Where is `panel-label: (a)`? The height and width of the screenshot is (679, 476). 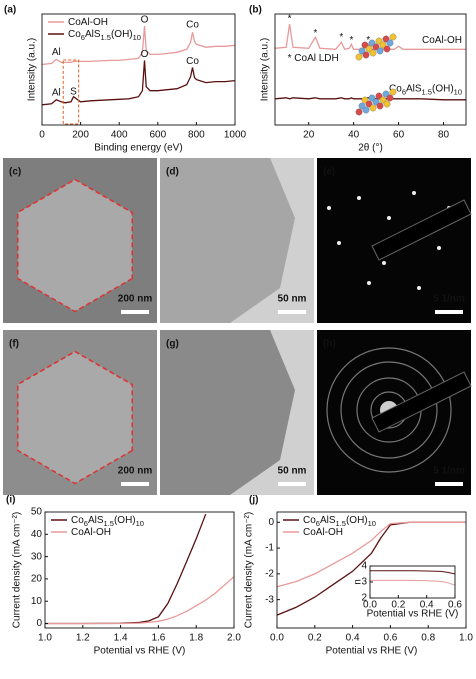 panel-label: (a) is located at coordinates (10, 10).